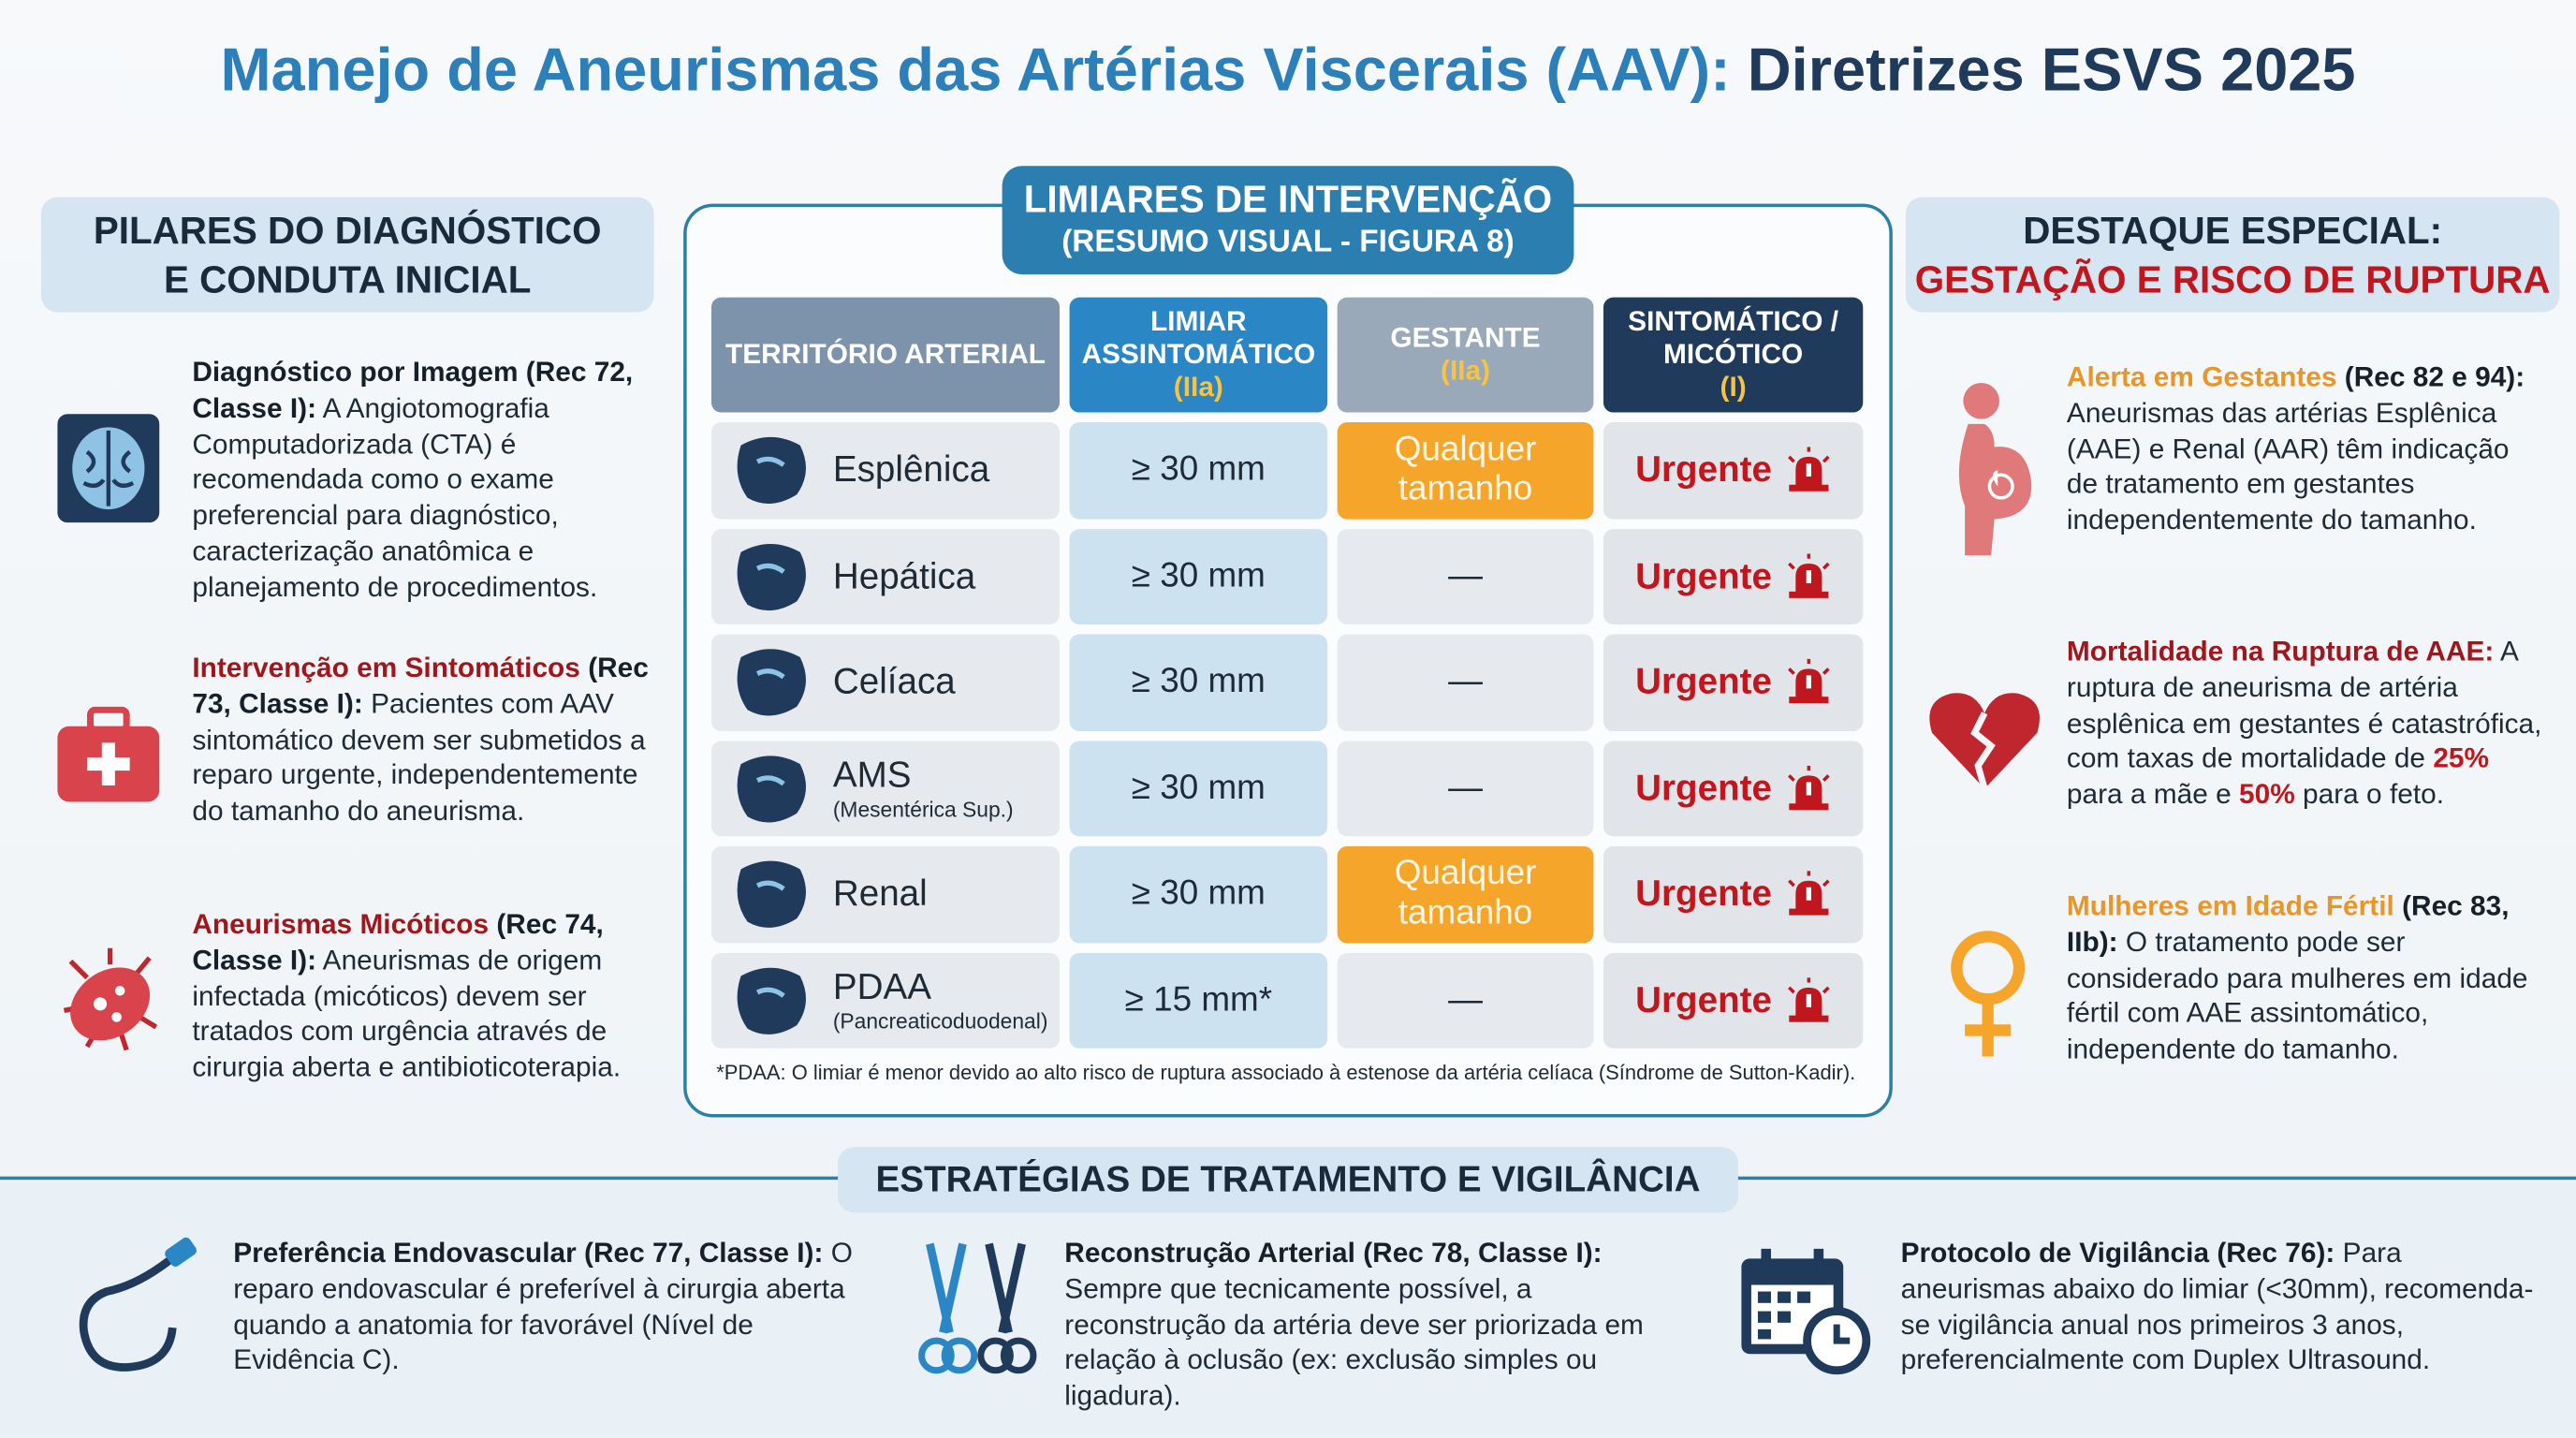 The image size is (2576, 1438). I want to click on heading-line: DESTAQUE ESPECIAL:, so click(2233, 230).